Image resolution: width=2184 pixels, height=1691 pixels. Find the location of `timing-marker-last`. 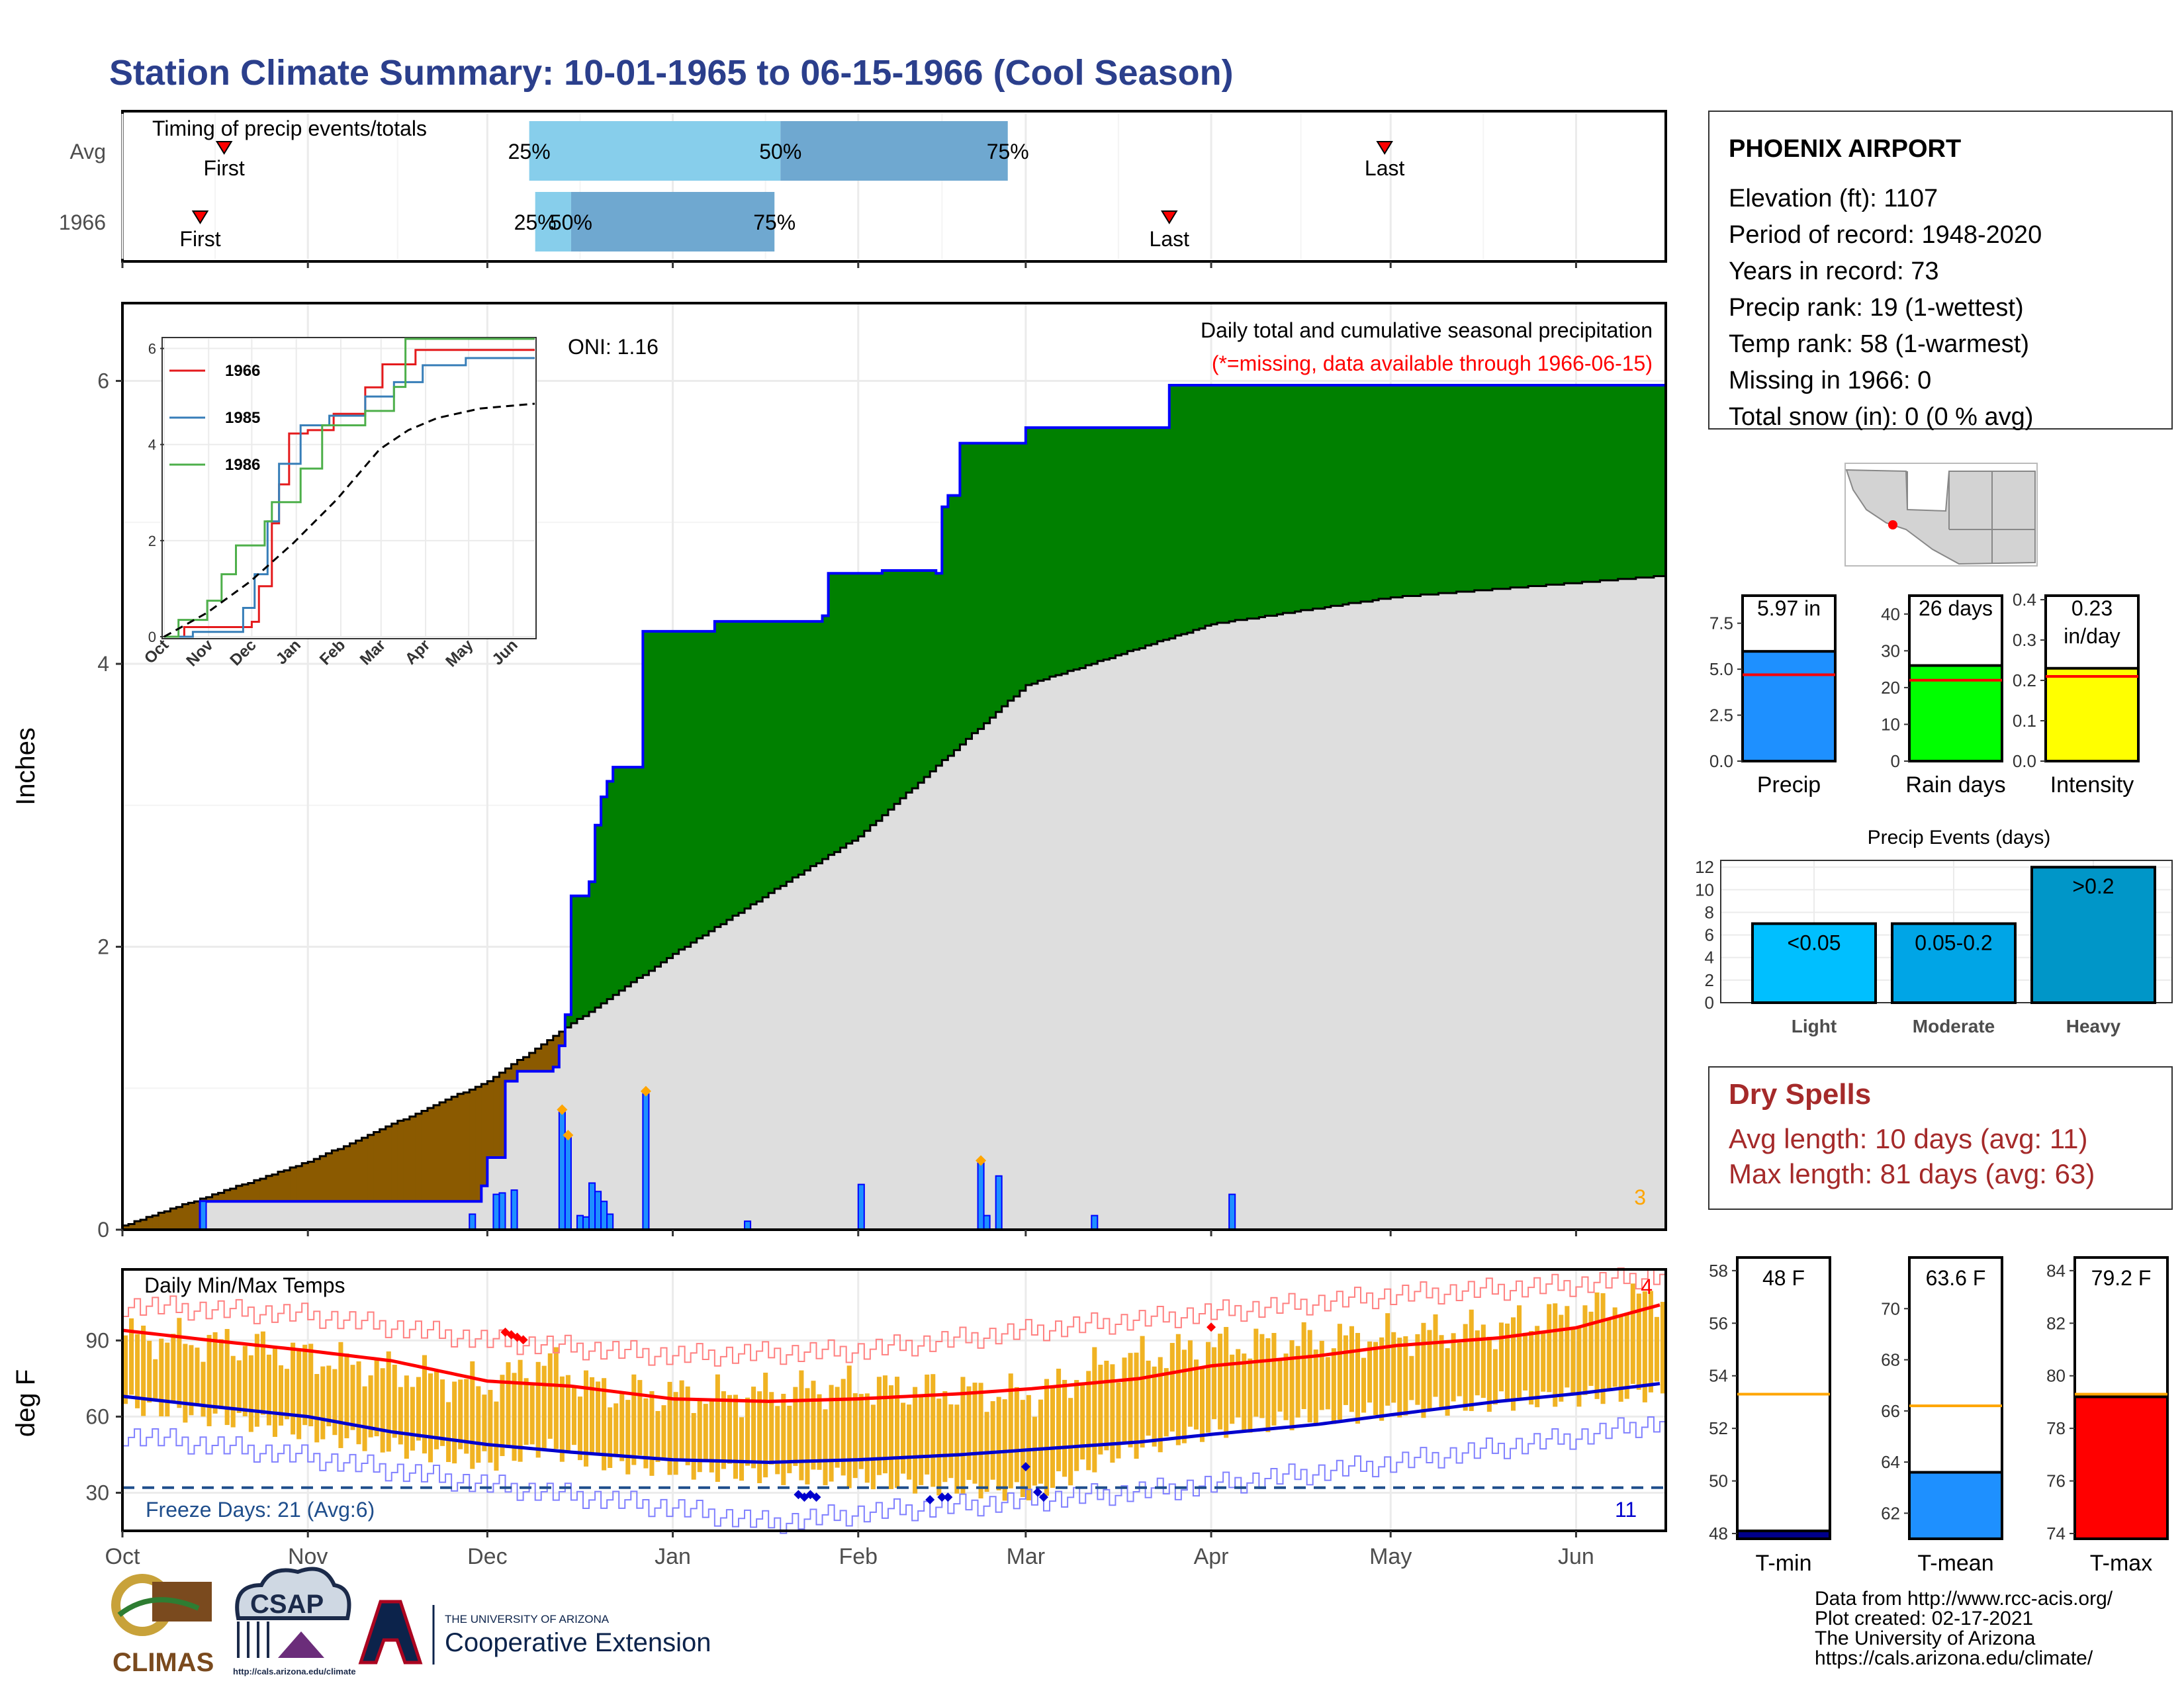

timing-marker-last is located at coordinates (1169, 217).